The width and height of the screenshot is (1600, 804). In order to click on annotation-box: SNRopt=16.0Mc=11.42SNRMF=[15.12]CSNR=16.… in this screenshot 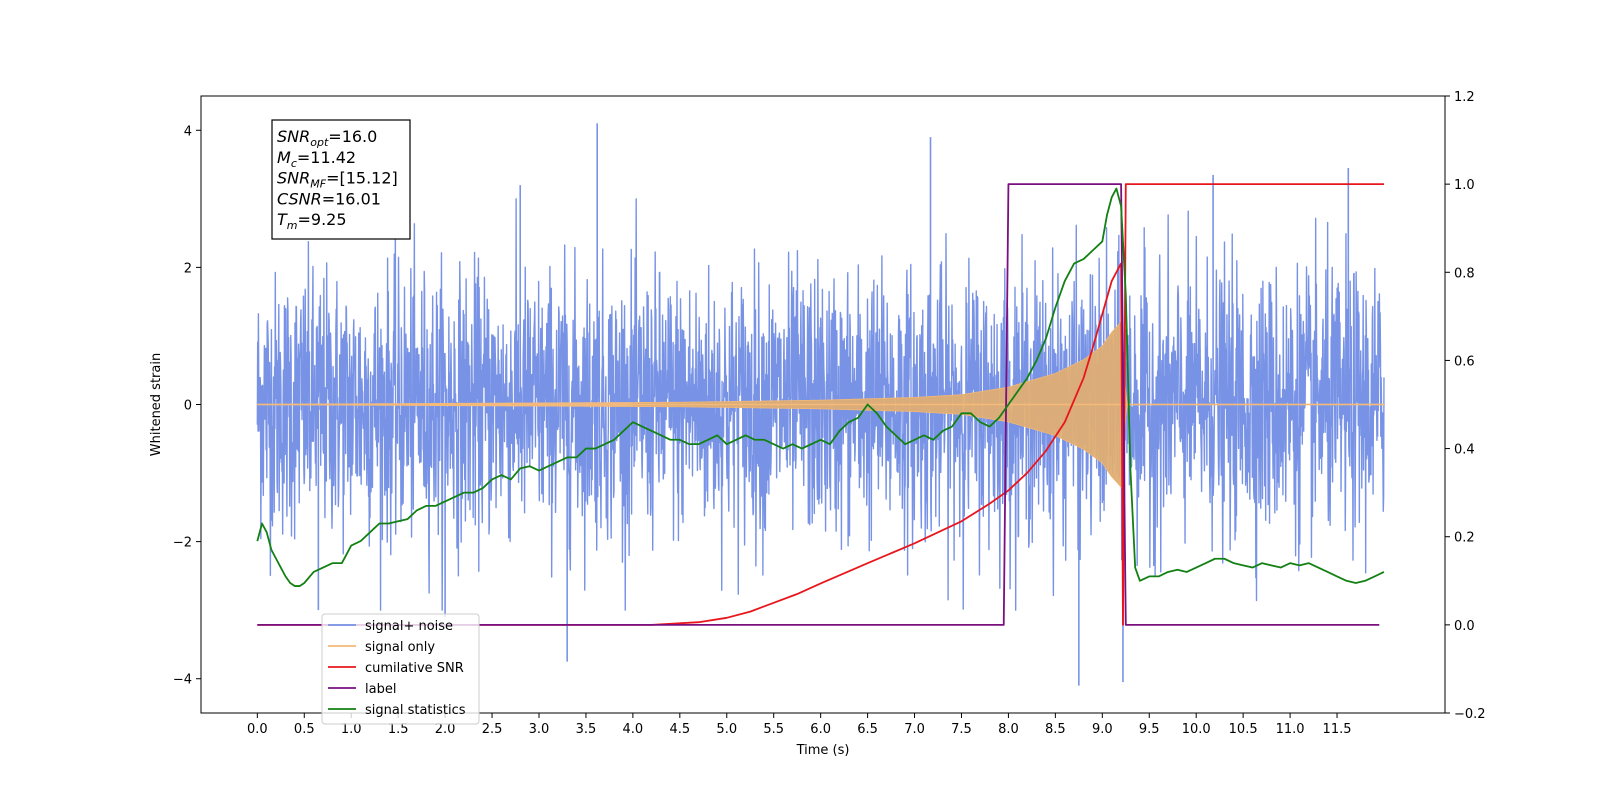, I will do `click(341, 179)`.